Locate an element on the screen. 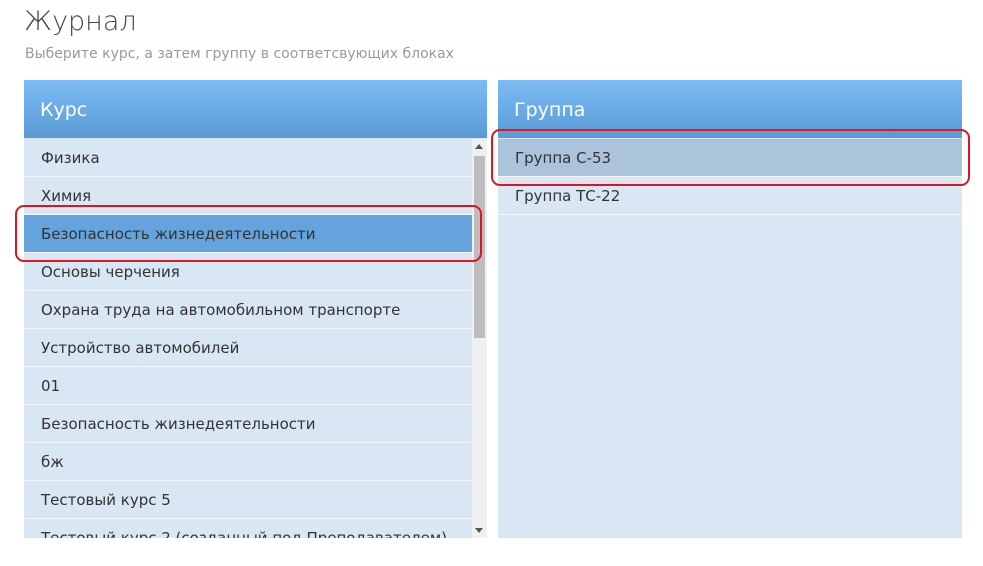 This screenshot has height=566, width=983. scroll-up is located at coordinates (479, 146).